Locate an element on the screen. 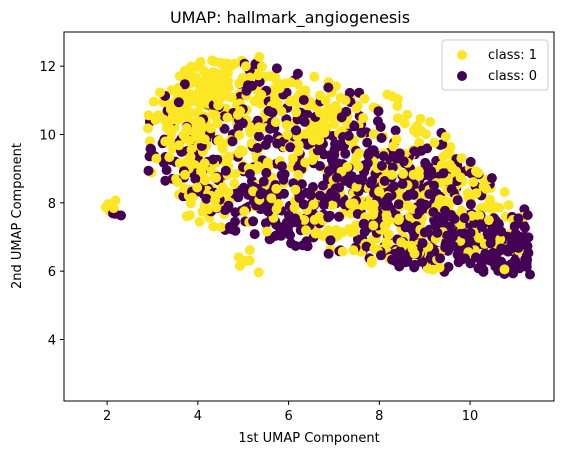 The height and width of the screenshot is (455, 562). y-axis-ticks: 4 6 8 10 12 is located at coordinates (51, 204).